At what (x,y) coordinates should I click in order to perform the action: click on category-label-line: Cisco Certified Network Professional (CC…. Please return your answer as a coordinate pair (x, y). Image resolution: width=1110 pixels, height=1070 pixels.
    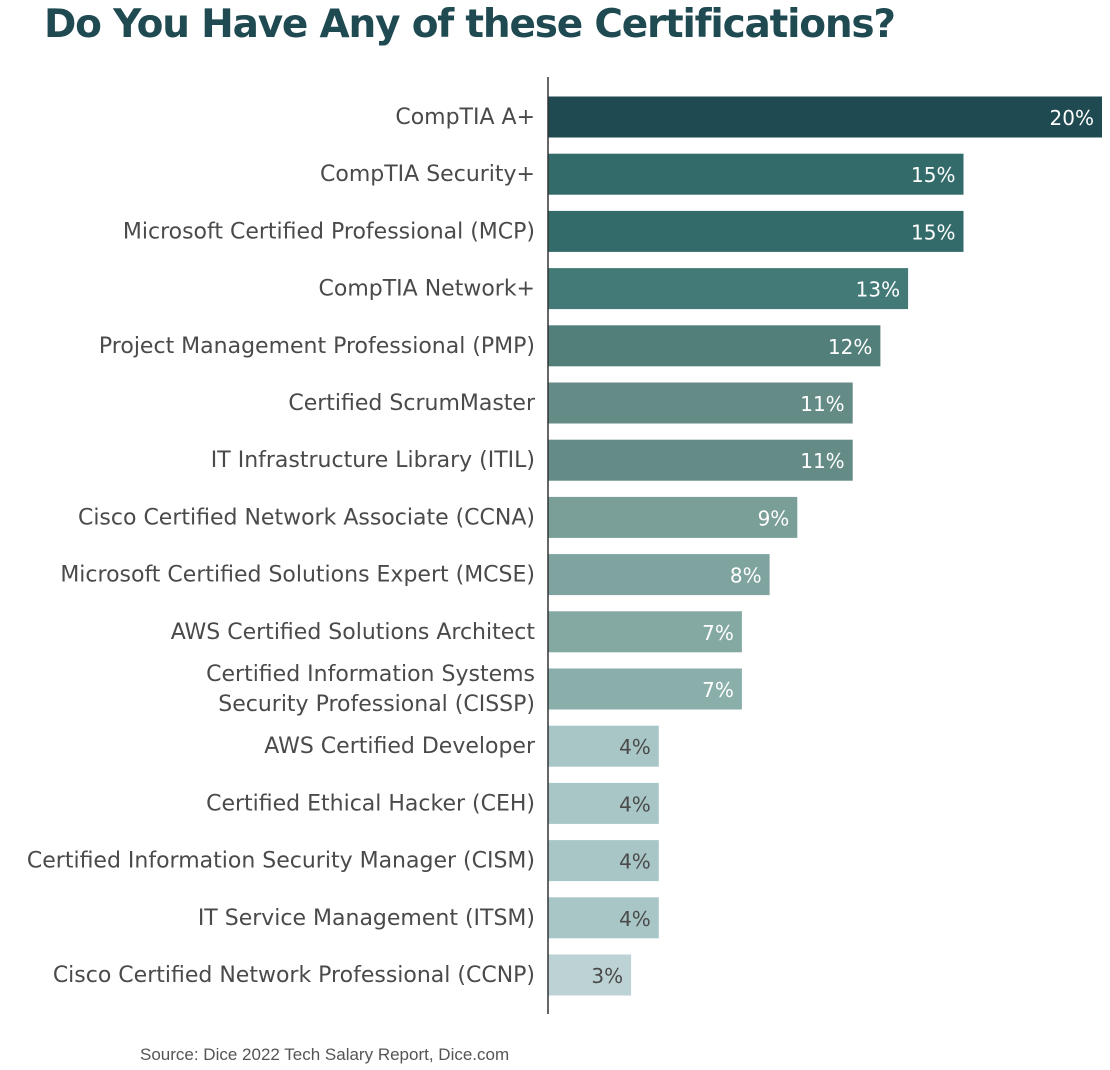
    Looking at the image, I should click on (294, 975).